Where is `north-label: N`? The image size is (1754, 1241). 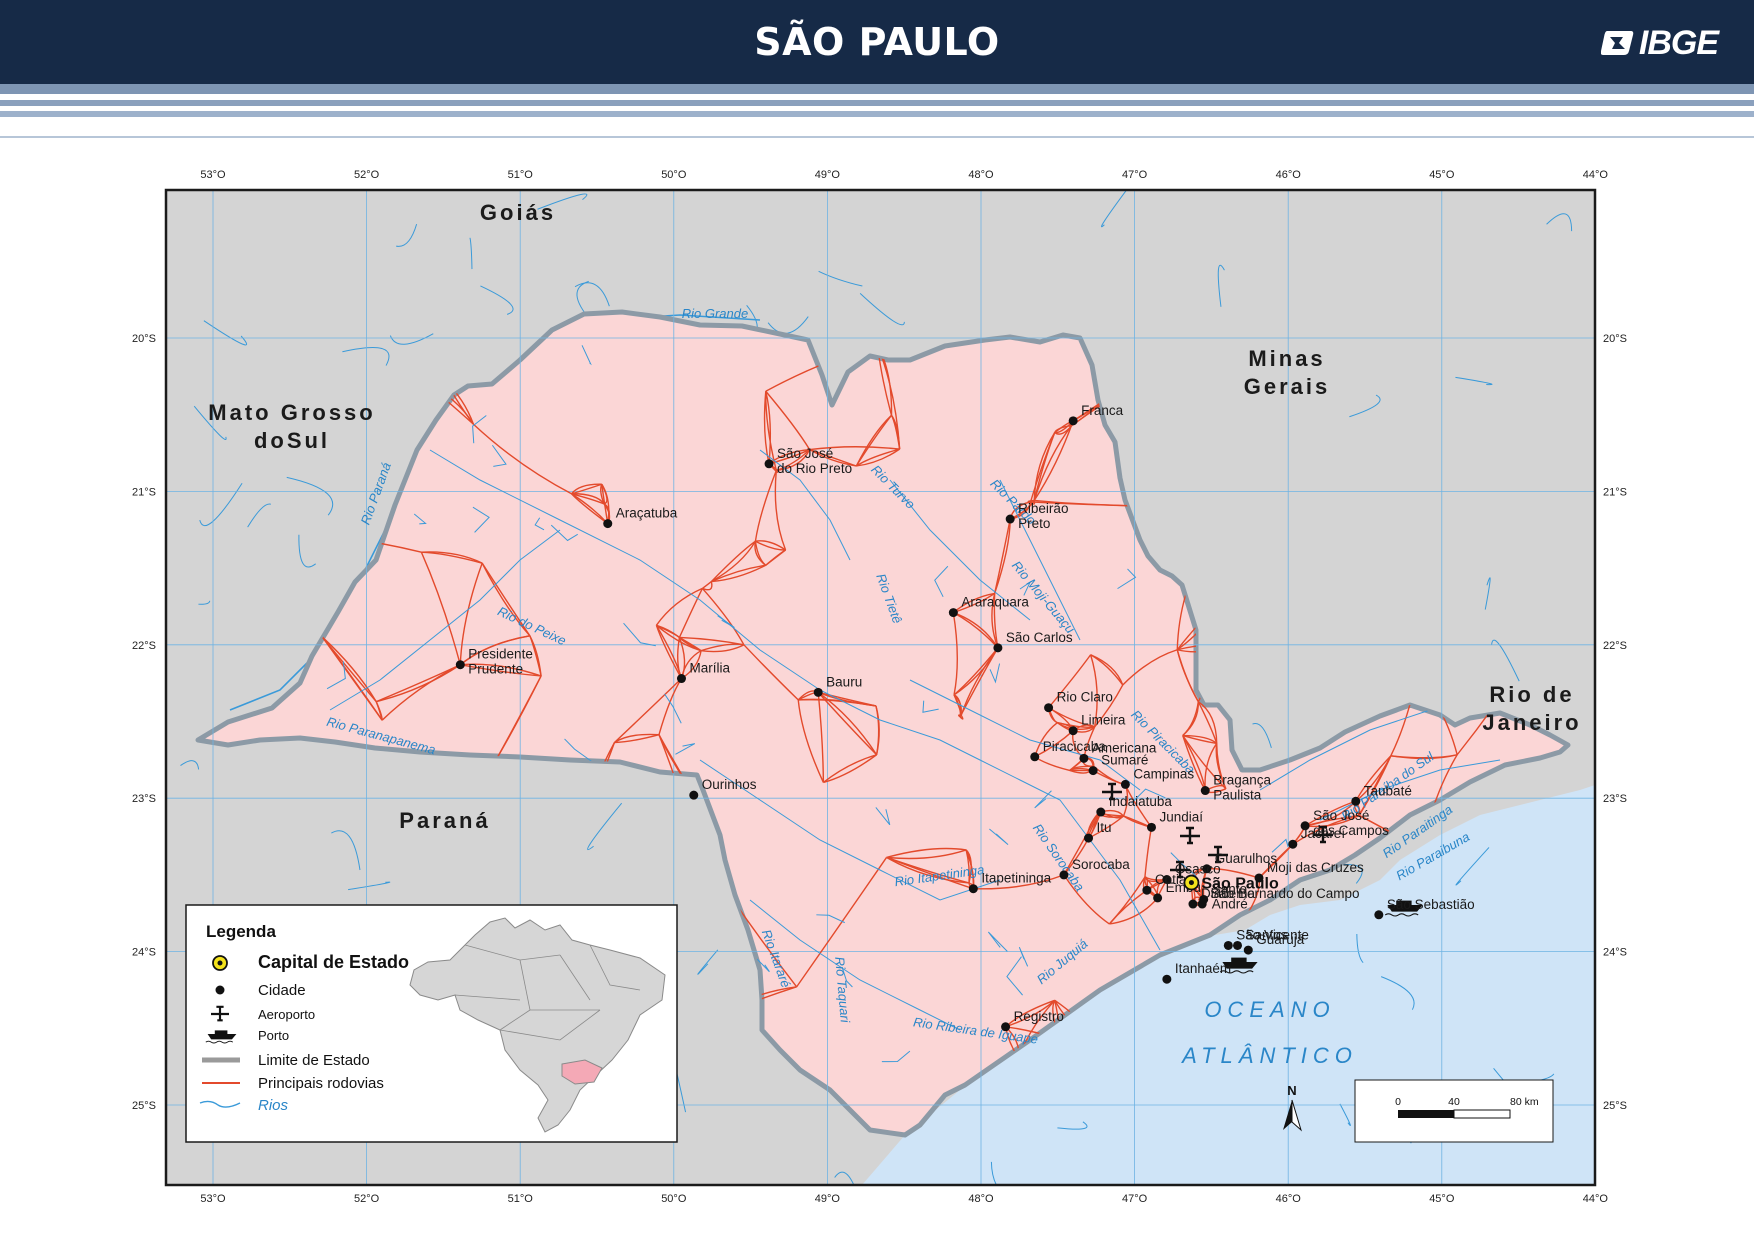 north-label: N is located at coordinates (1291, 1090).